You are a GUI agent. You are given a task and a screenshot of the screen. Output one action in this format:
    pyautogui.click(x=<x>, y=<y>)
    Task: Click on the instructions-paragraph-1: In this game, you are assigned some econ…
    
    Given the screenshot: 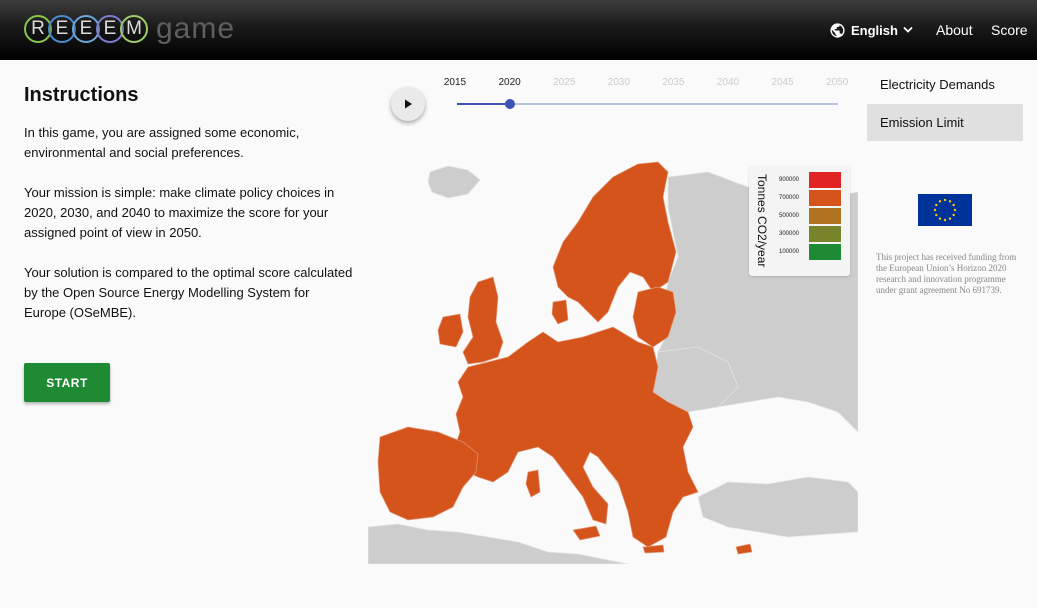 What is the action you would take?
    pyautogui.click(x=162, y=142)
    